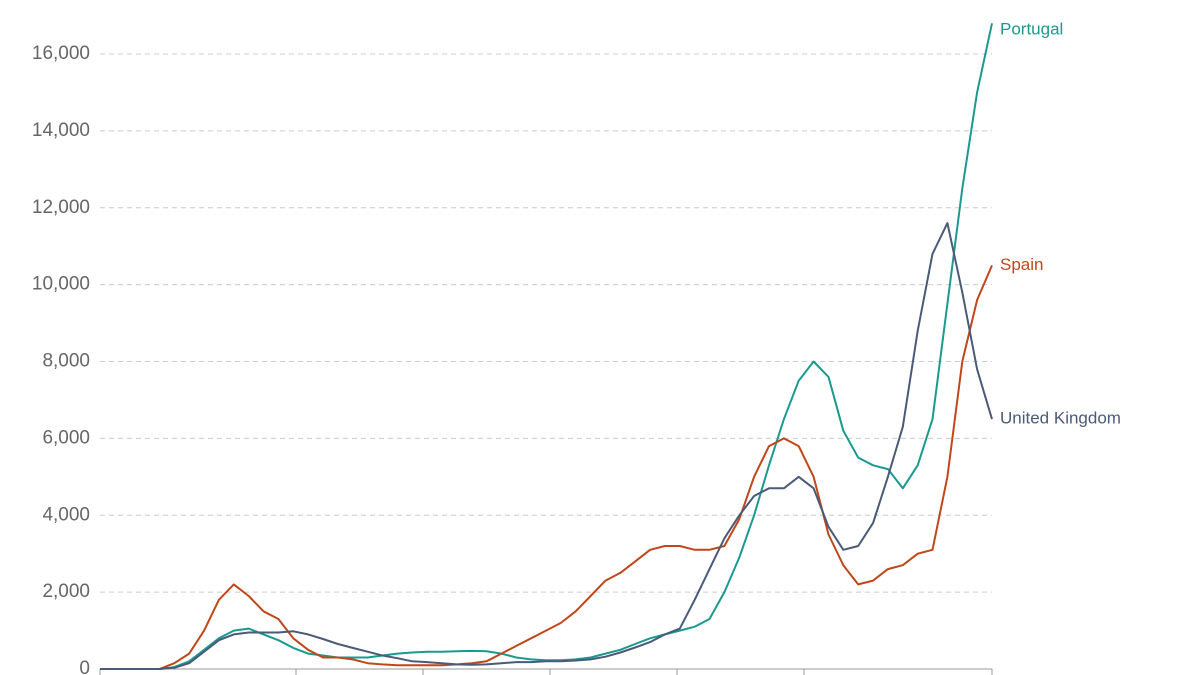  Describe the element at coordinates (66, 514) in the screenshot. I see `y-tick-label: 4,000` at that location.